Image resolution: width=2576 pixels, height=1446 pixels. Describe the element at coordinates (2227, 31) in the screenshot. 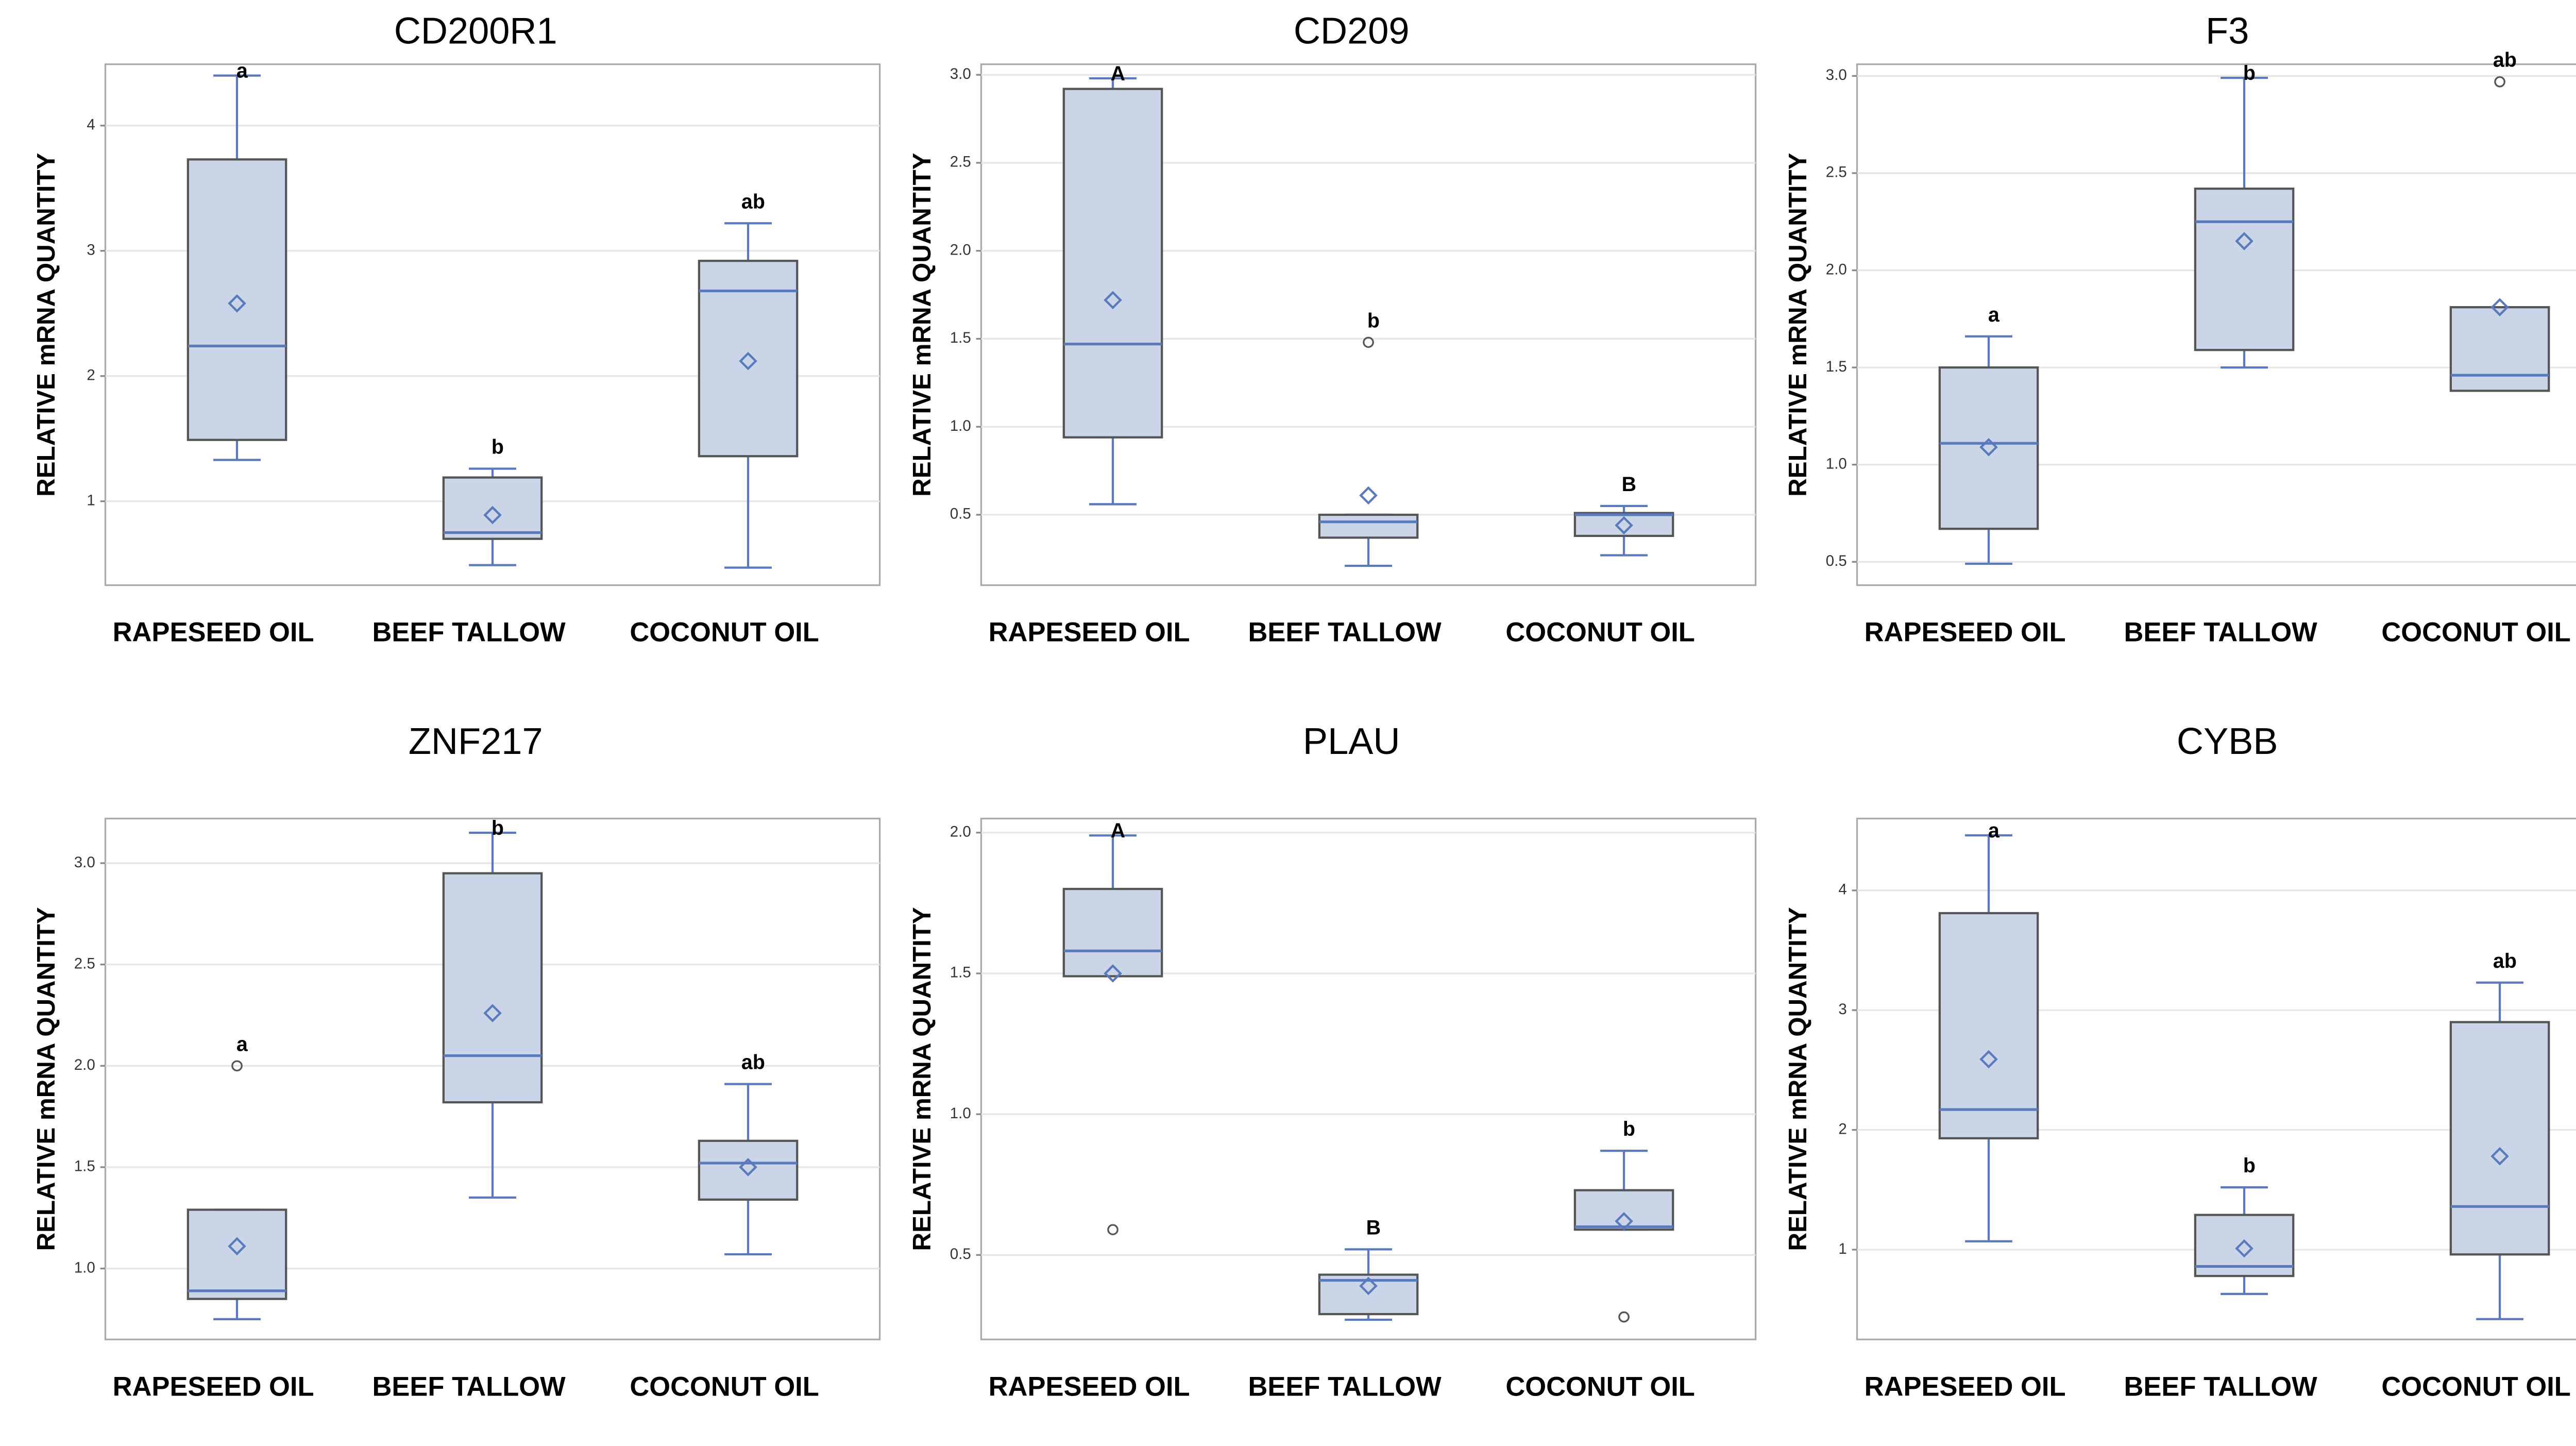

I see `chart-title: F3` at that location.